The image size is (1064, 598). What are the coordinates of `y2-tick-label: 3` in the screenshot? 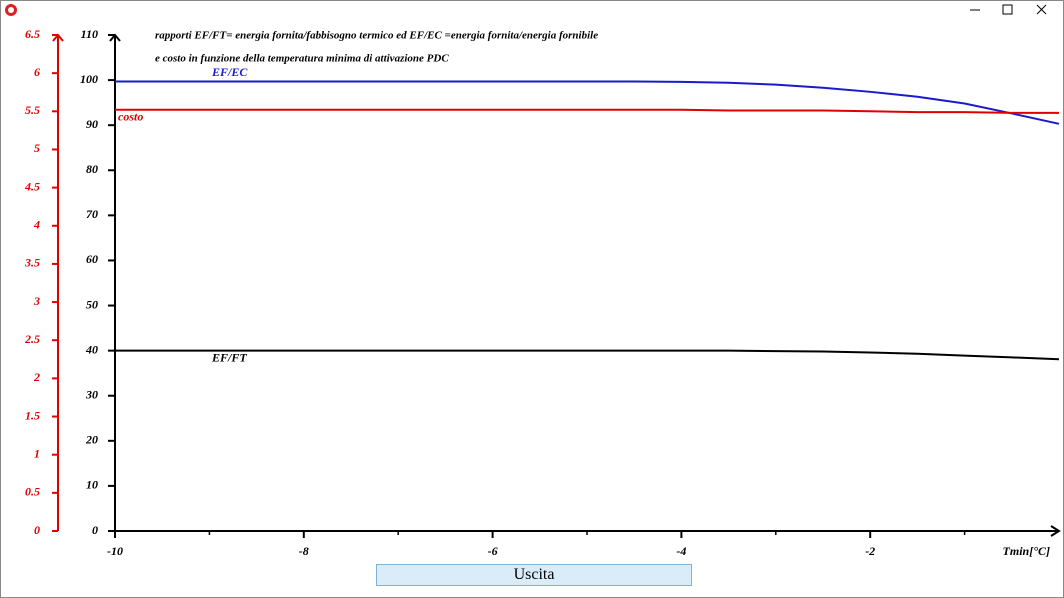 It's located at (36, 301).